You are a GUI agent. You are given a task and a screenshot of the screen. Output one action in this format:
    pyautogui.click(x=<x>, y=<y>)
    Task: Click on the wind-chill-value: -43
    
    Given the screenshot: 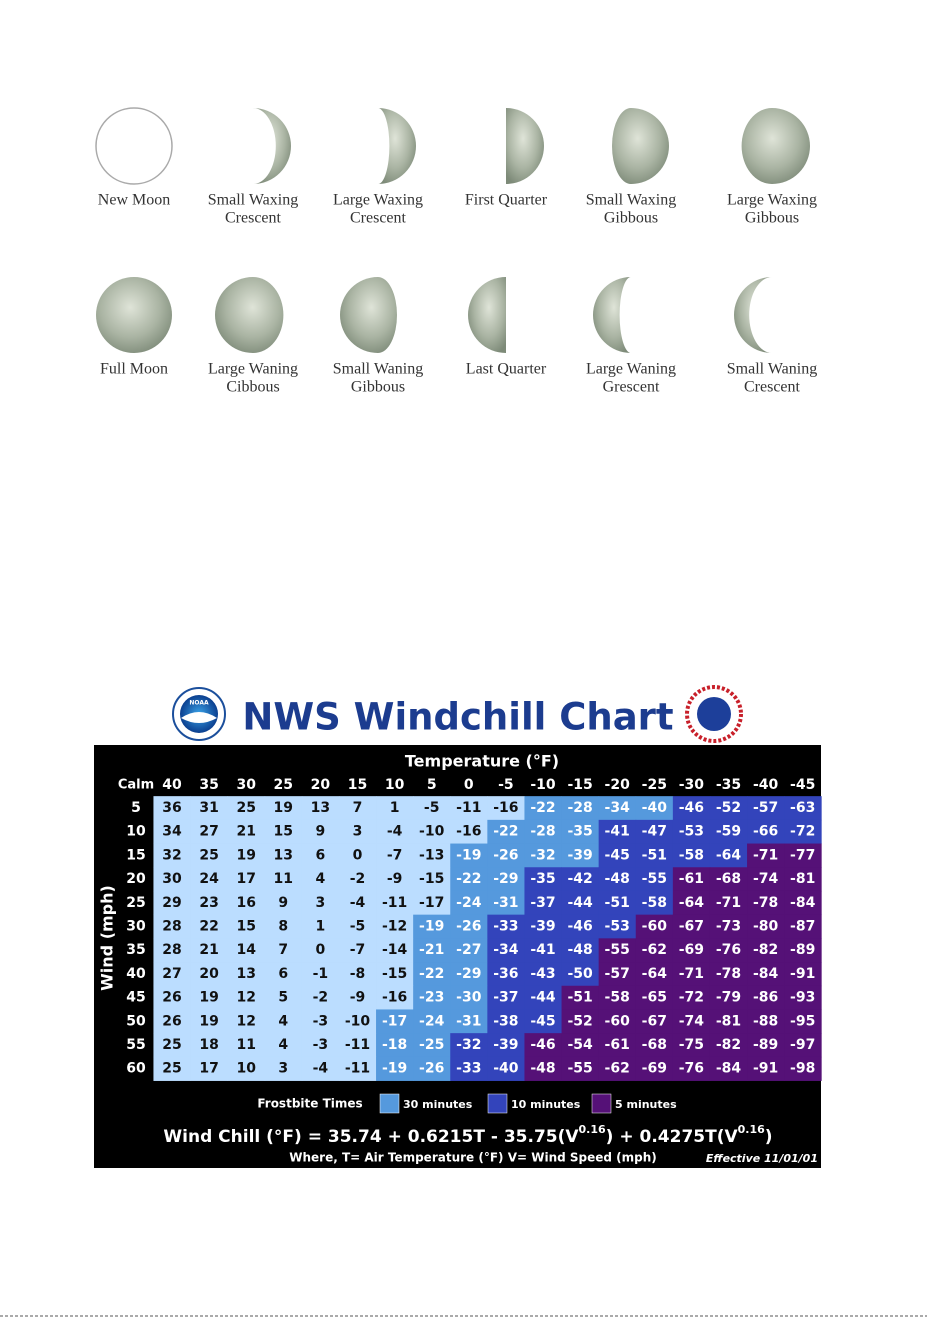 What is the action you would take?
    pyautogui.click(x=542, y=974)
    